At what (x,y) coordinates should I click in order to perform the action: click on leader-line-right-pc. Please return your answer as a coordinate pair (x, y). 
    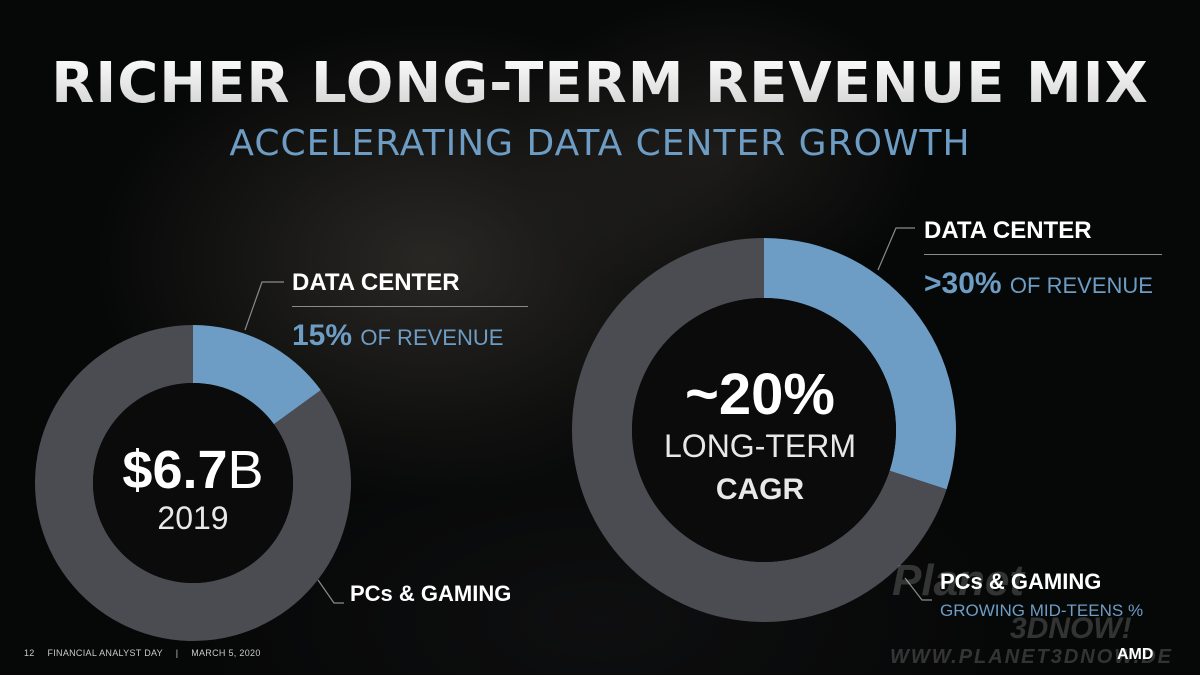
    Looking at the image, I should click on (918, 589).